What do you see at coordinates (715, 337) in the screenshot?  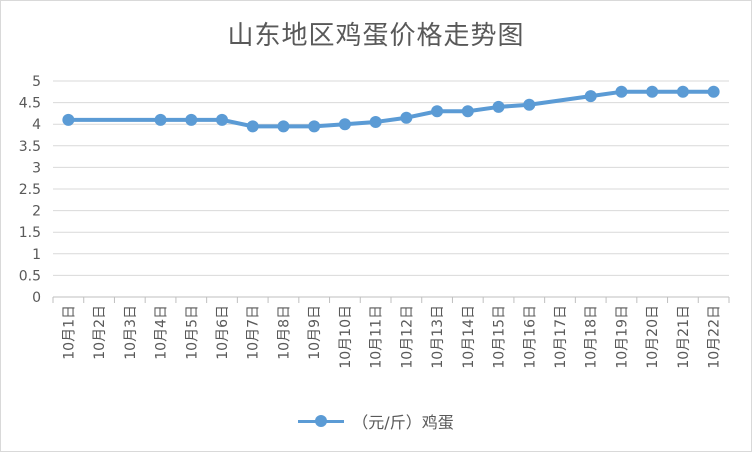 I see `x-tick-label: 10月22日` at bounding box center [715, 337].